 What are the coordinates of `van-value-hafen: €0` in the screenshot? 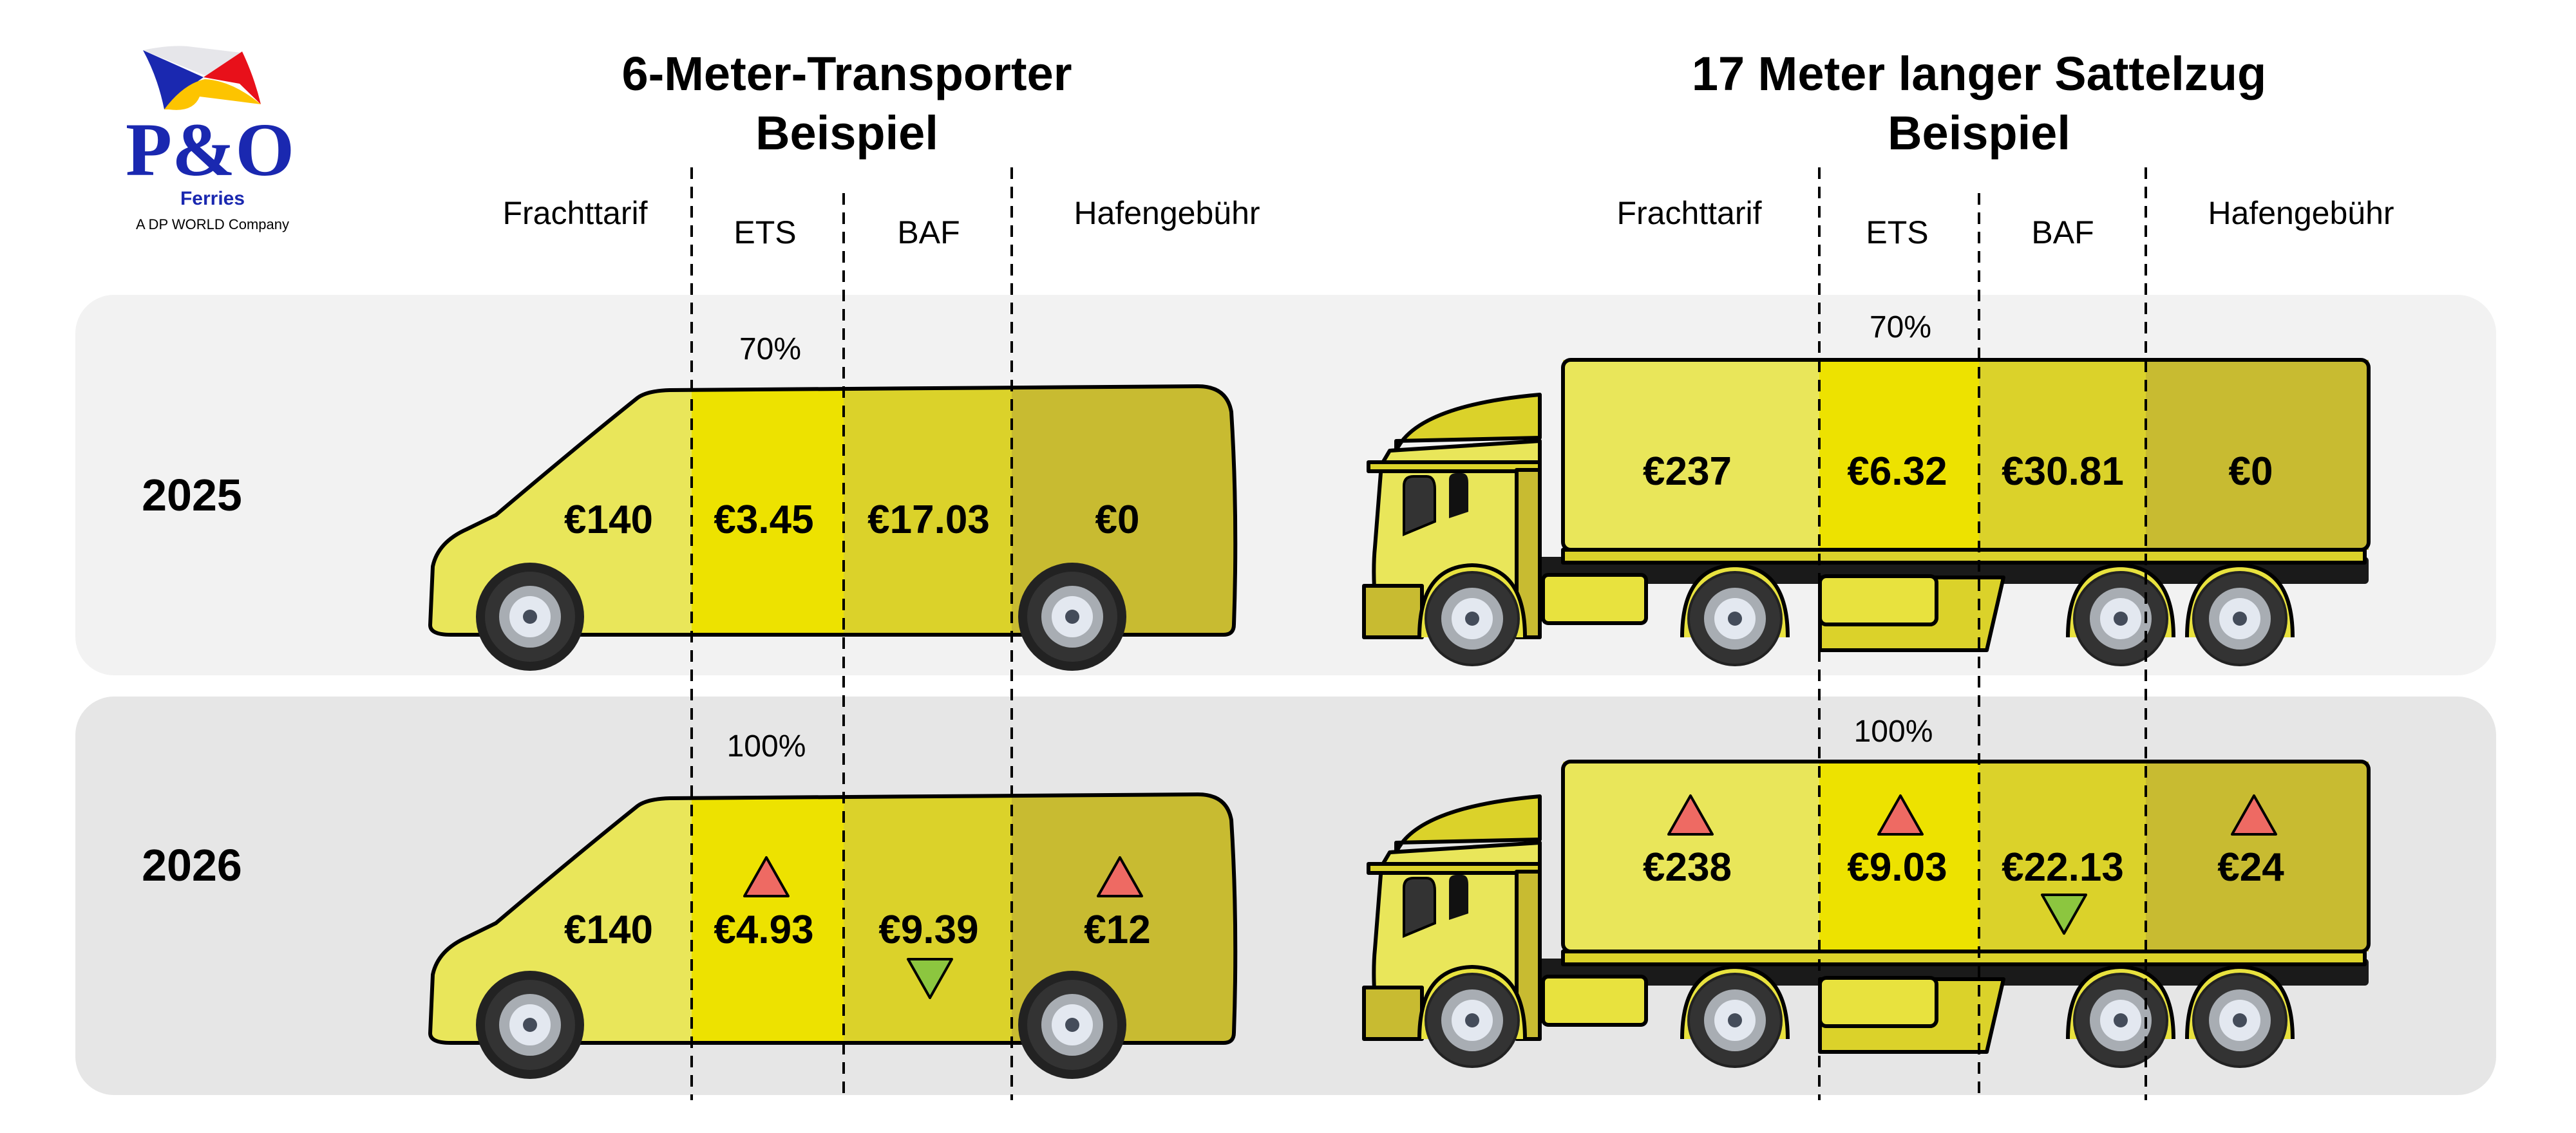 It's located at (1117, 520).